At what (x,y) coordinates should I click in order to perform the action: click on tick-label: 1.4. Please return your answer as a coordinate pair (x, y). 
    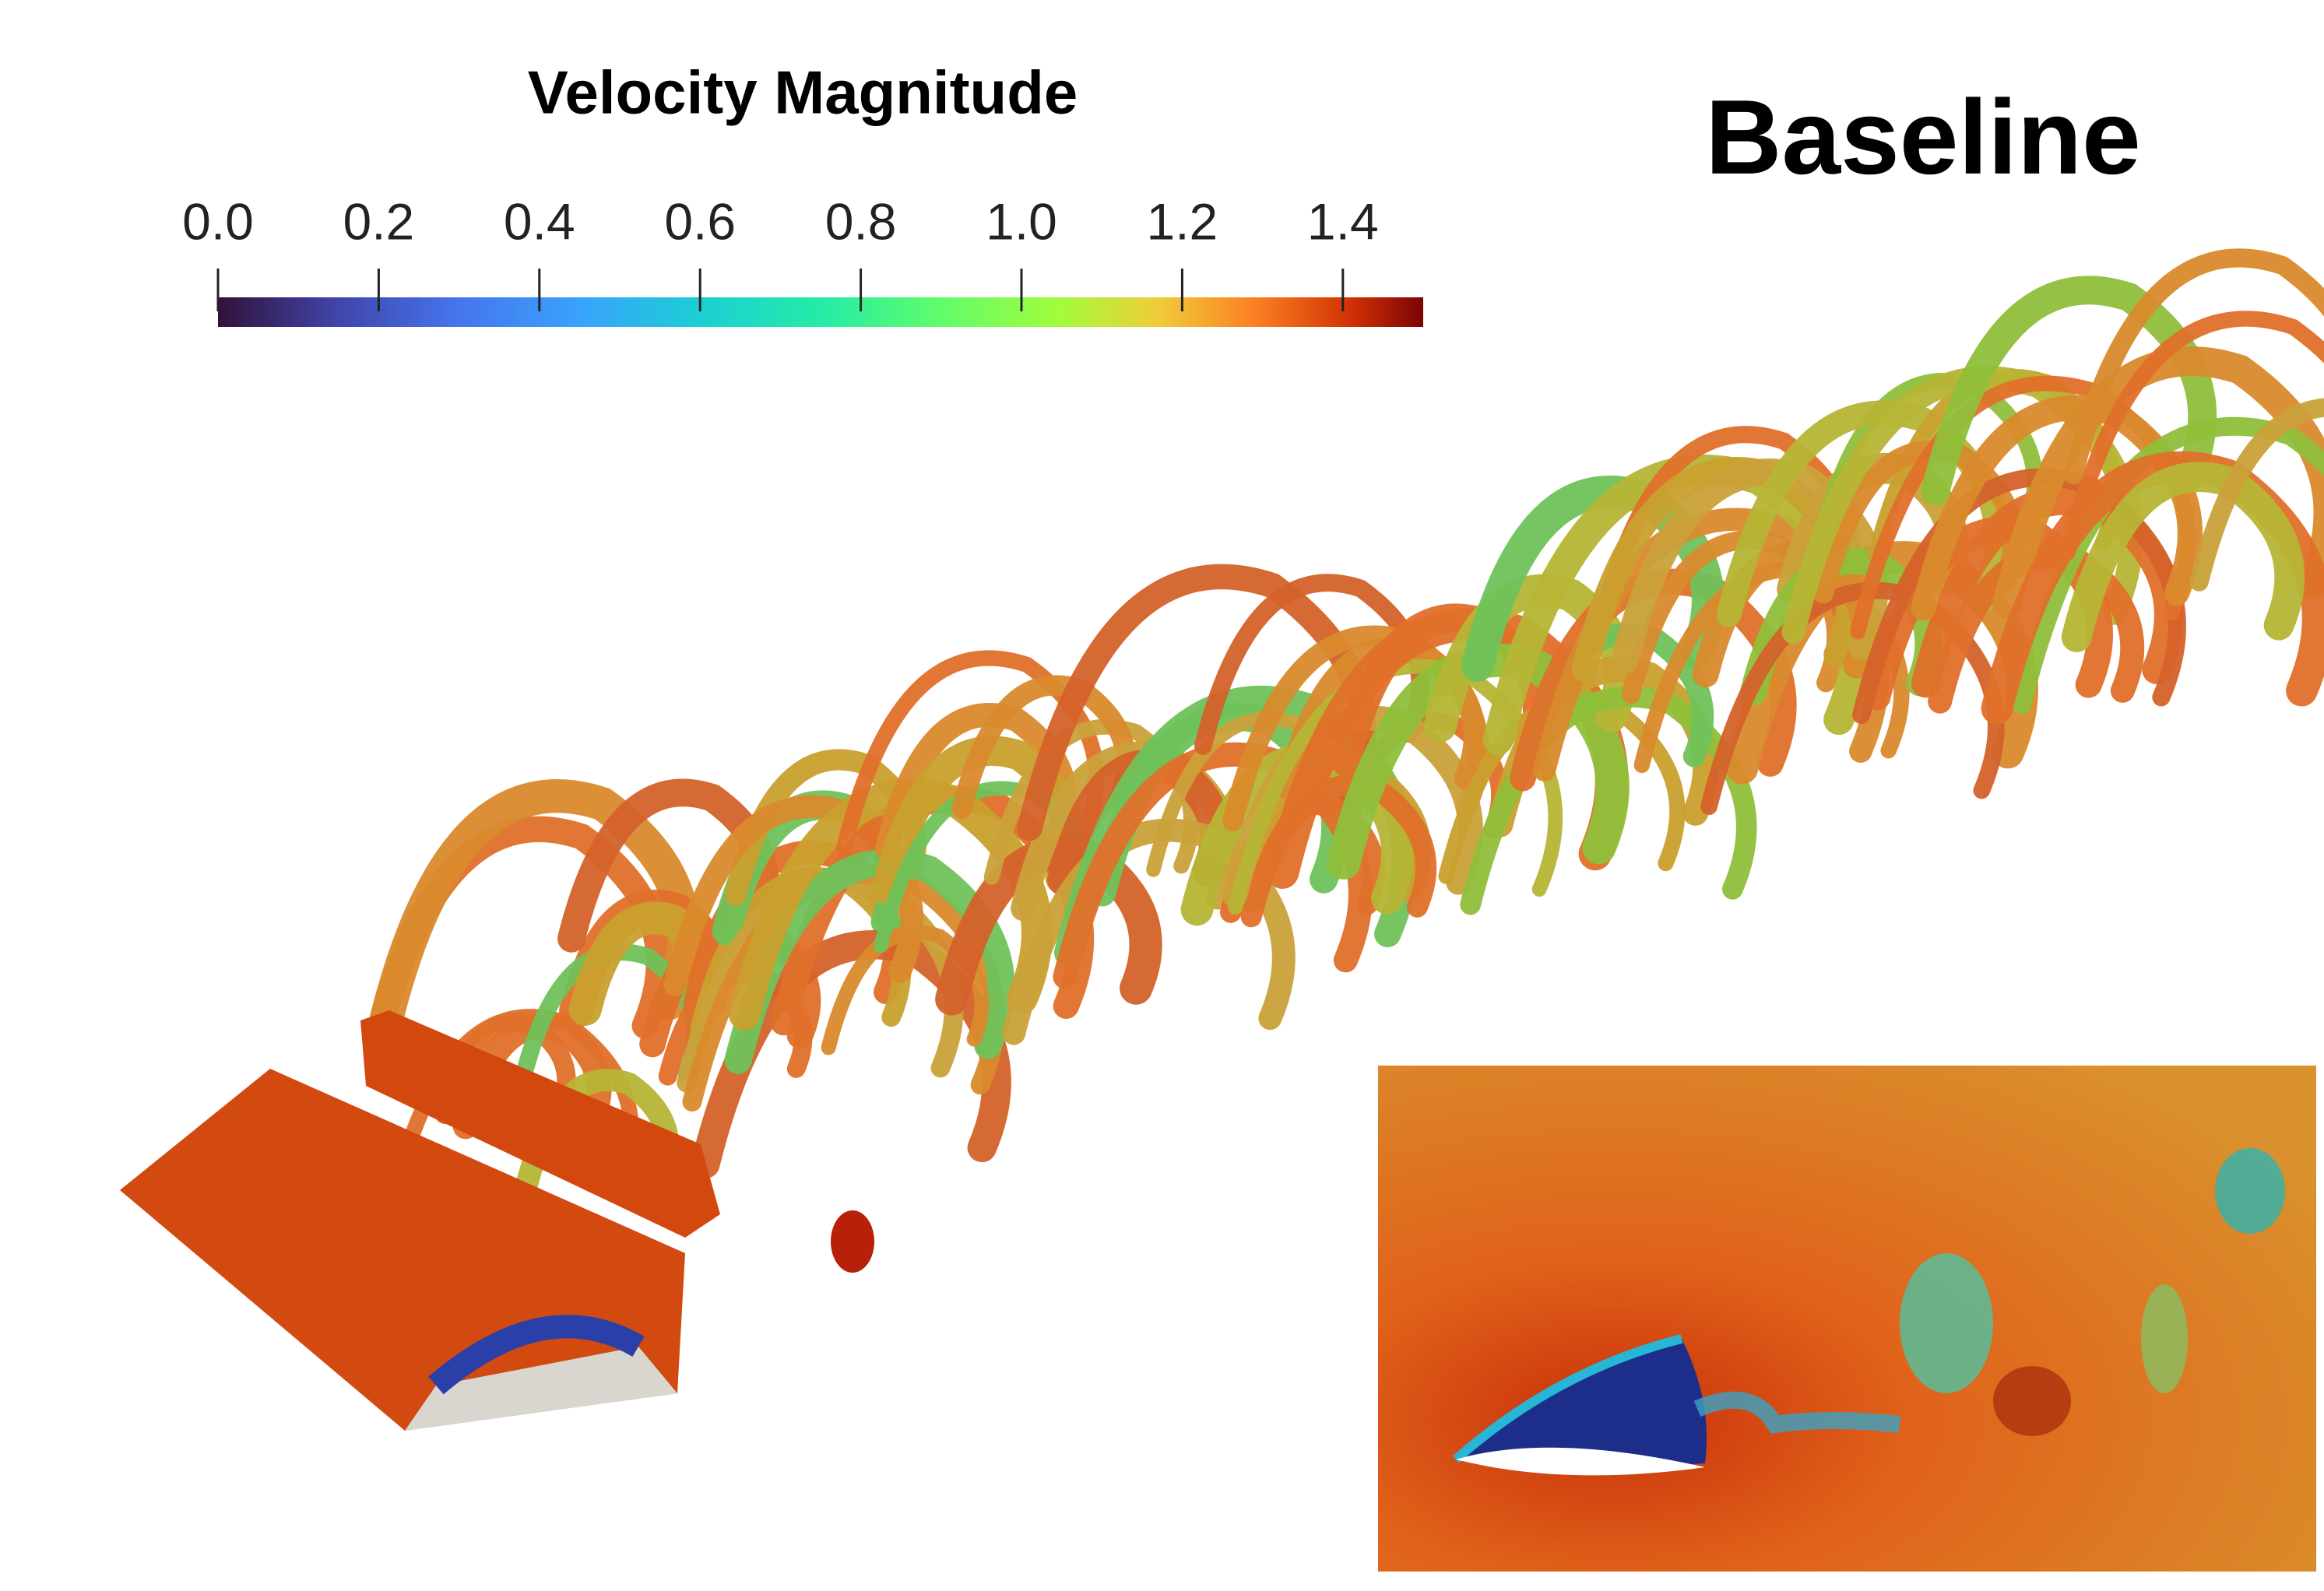
    Looking at the image, I should click on (1343, 221).